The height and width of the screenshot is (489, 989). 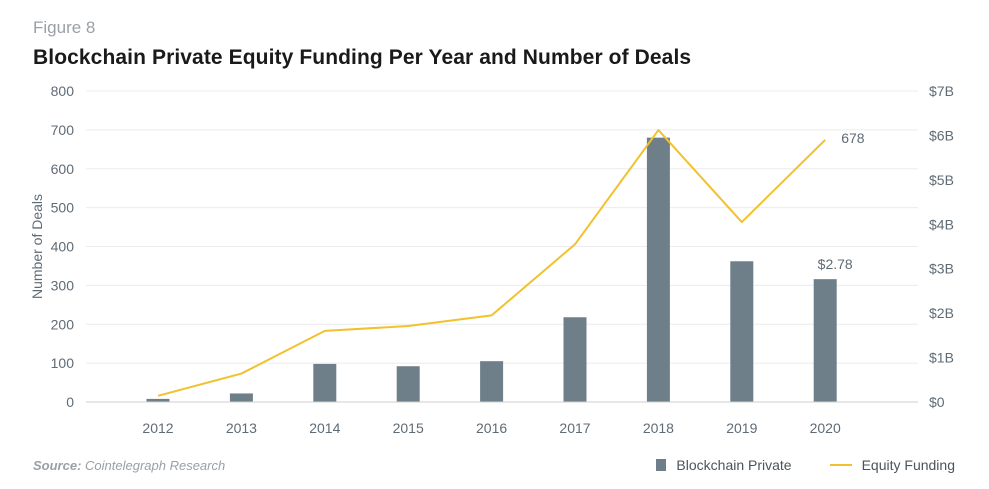 What do you see at coordinates (57, 465) in the screenshot?
I see `source-prefix: Source:` at bounding box center [57, 465].